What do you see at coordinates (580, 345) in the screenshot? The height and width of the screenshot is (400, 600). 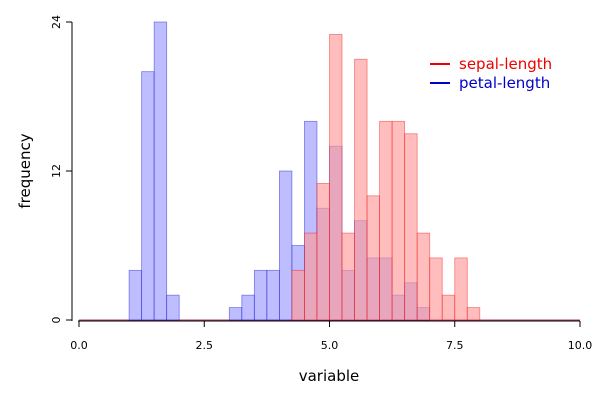 I see `x-tick-label-4: 10.0` at bounding box center [580, 345].